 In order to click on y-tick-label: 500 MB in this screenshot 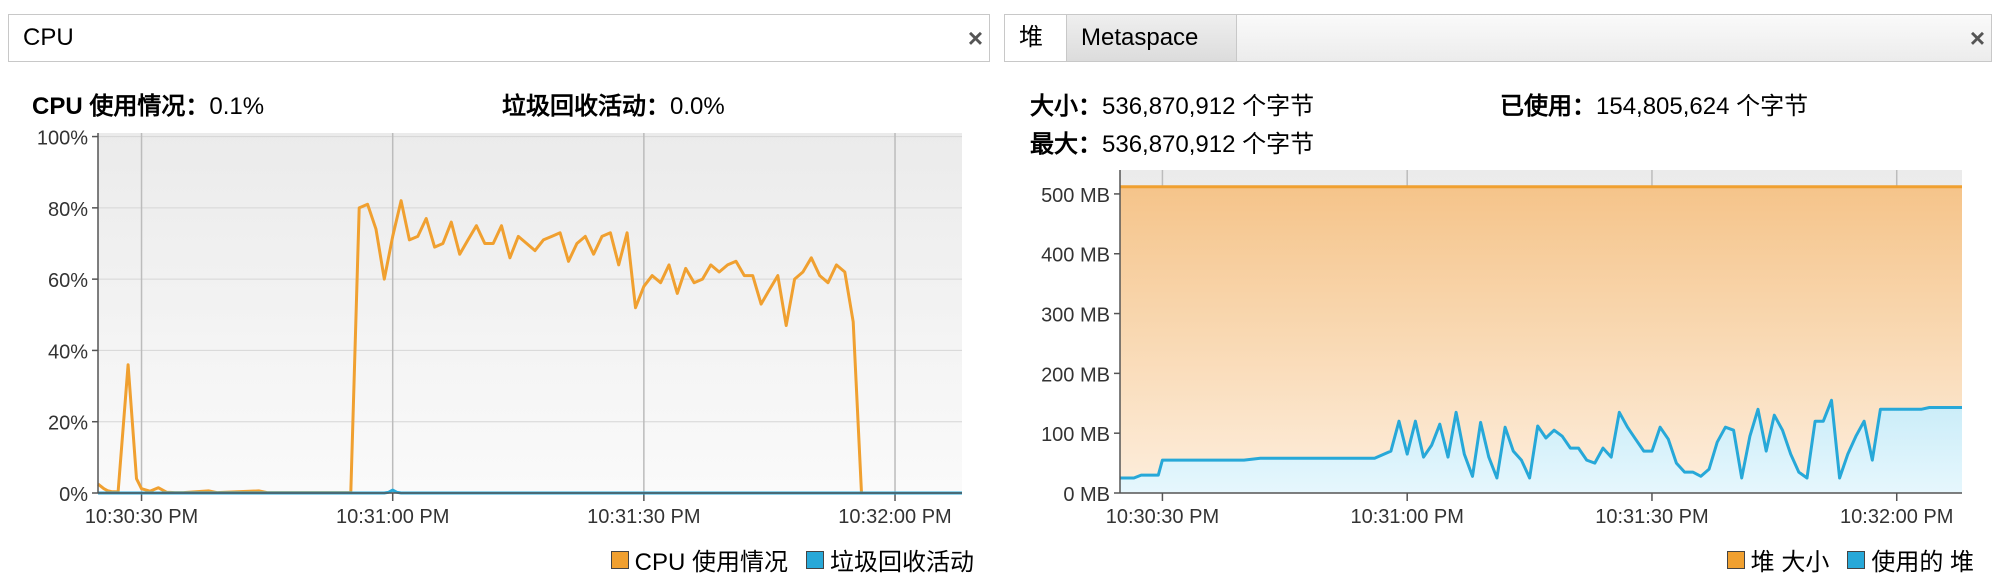, I will do `click(1075, 196)`.